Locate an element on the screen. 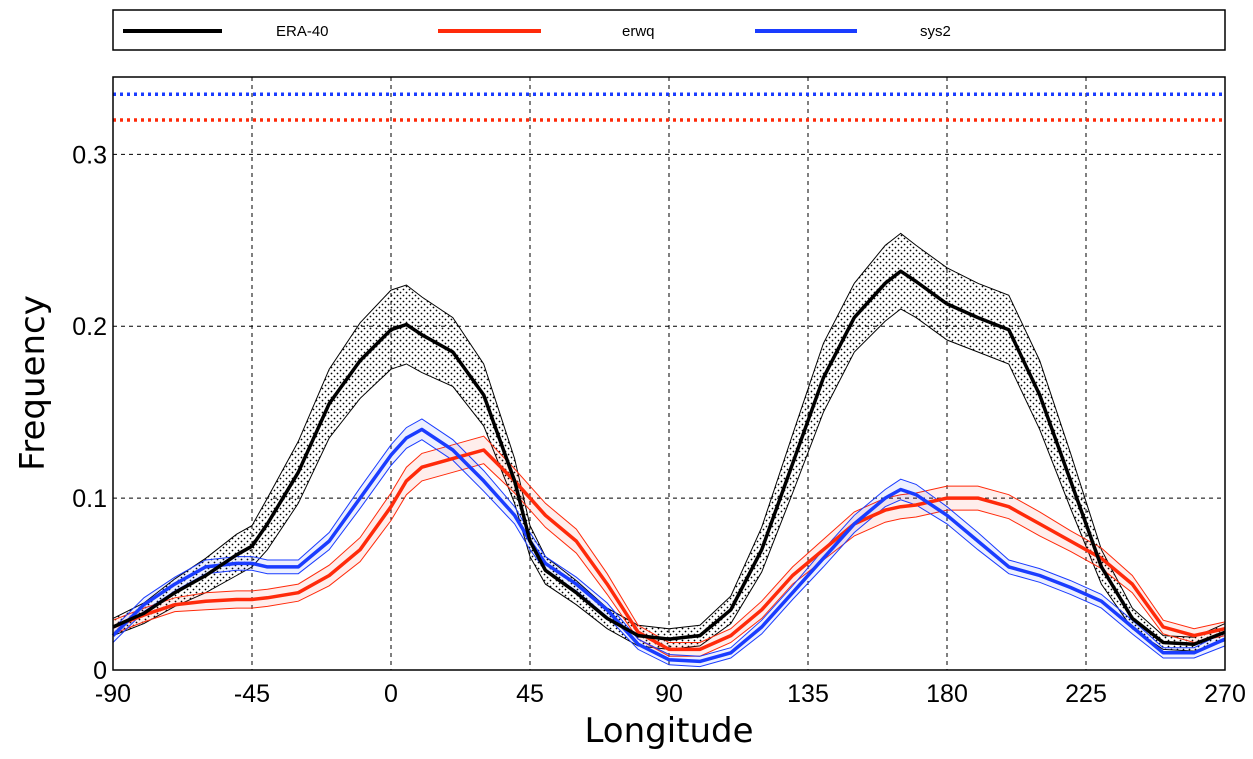 Image resolution: width=1253 pixels, height=759 pixels. x-tick-label: -45 is located at coordinates (252, 694).